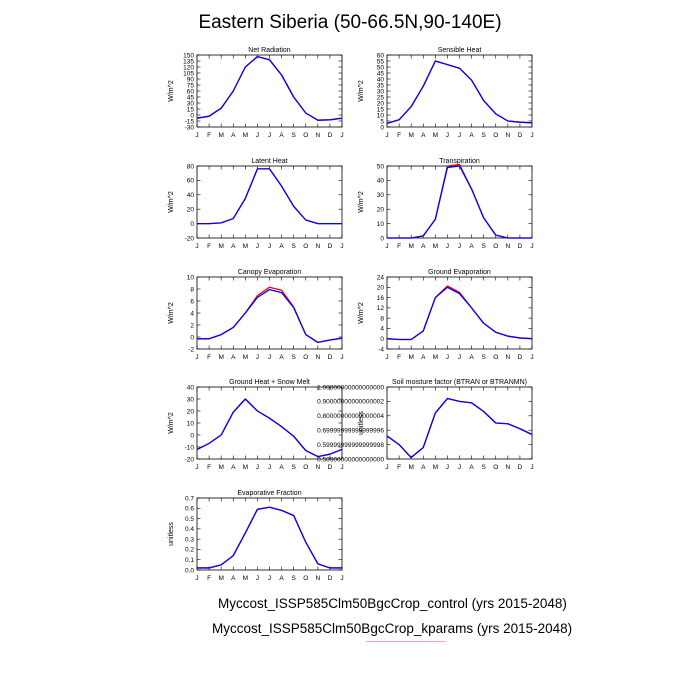 This screenshot has height=700, width=700. What do you see at coordinates (190, 127) in the screenshot?
I see `y-tick-label: -30` at bounding box center [190, 127].